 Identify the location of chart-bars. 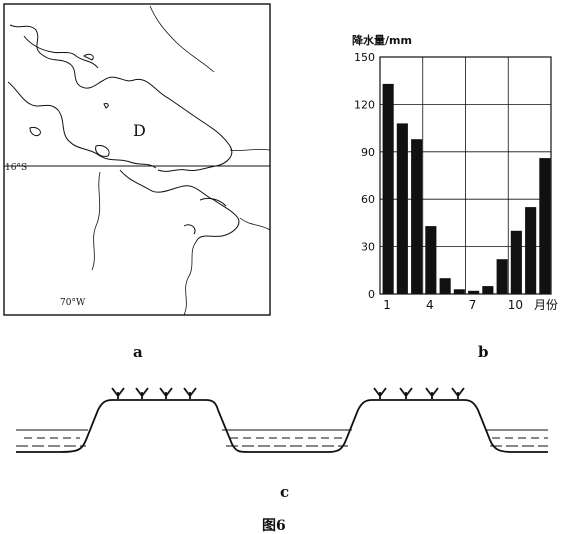
(466, 189).